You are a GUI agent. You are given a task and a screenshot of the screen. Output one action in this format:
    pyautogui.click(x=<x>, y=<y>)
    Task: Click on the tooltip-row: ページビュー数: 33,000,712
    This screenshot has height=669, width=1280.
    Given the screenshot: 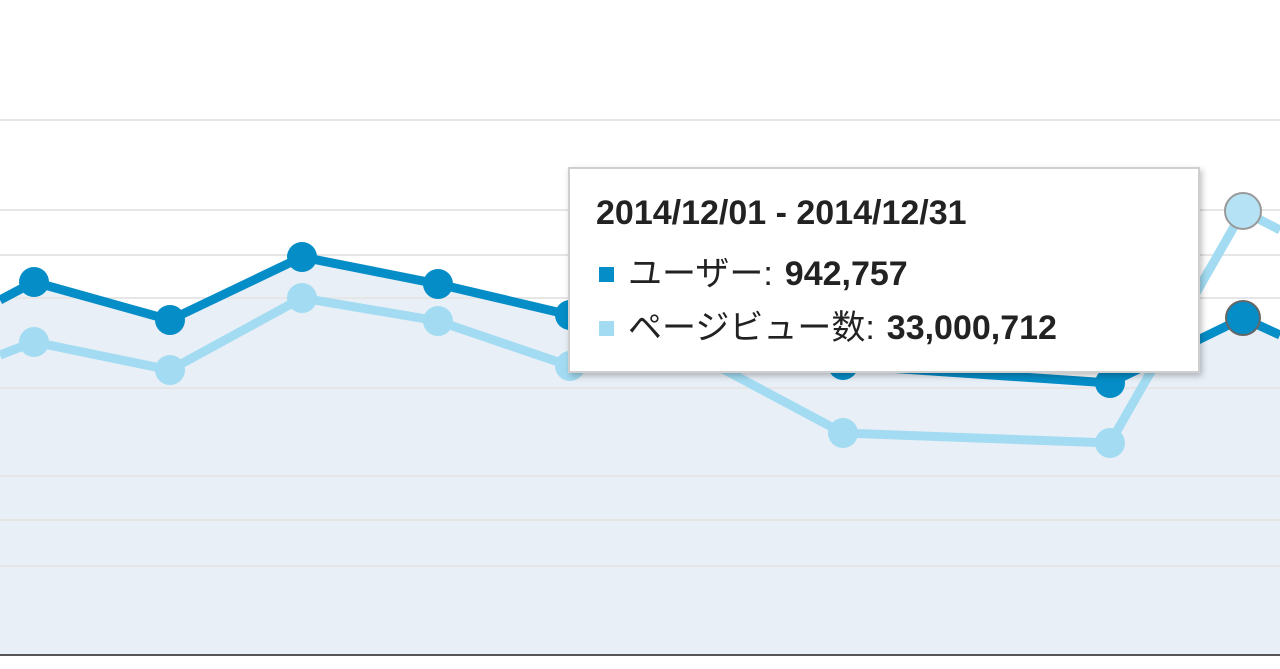 What is the action you would take?
    pyautogui.click(x=897, y=328)
    